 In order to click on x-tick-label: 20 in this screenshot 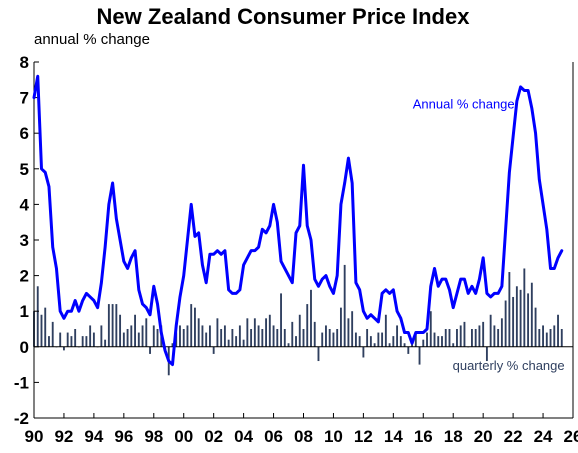, I will do `click(483, 436)`.